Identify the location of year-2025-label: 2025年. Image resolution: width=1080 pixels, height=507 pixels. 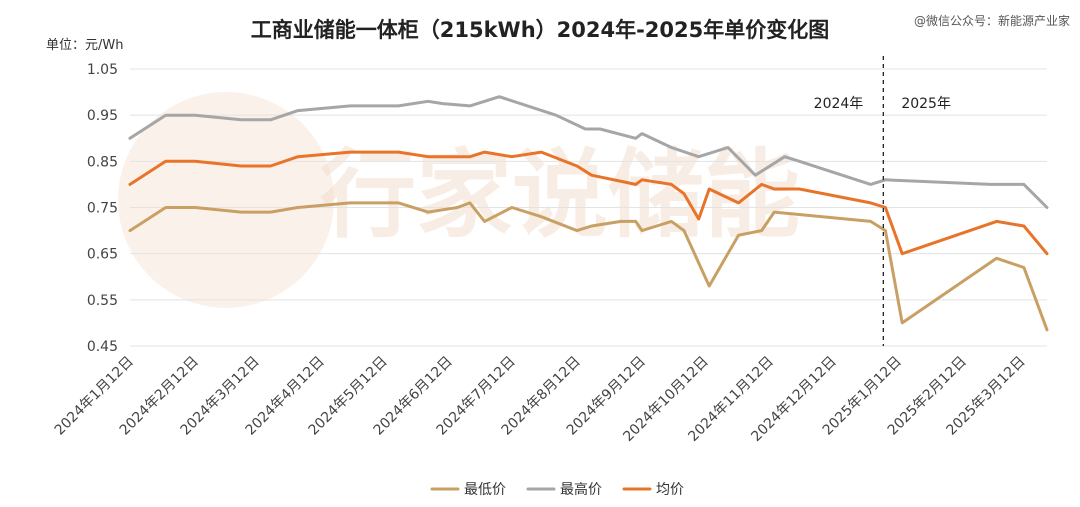
(926, 104).